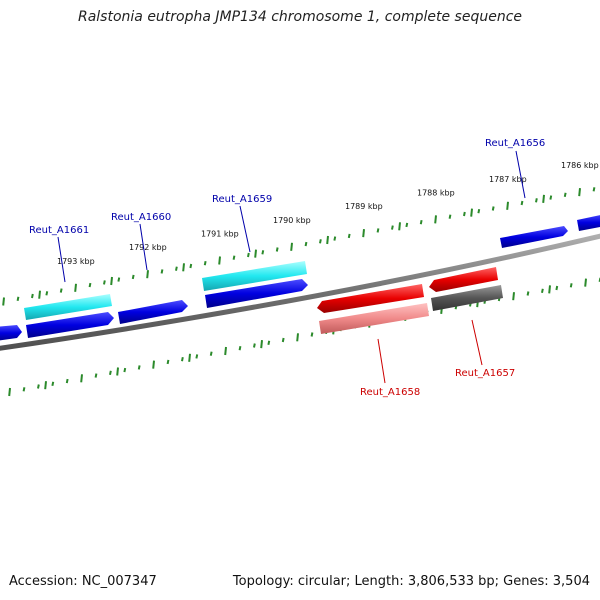  I want to click on tick-label-1791: 1791 kbp, so click(220, 234).